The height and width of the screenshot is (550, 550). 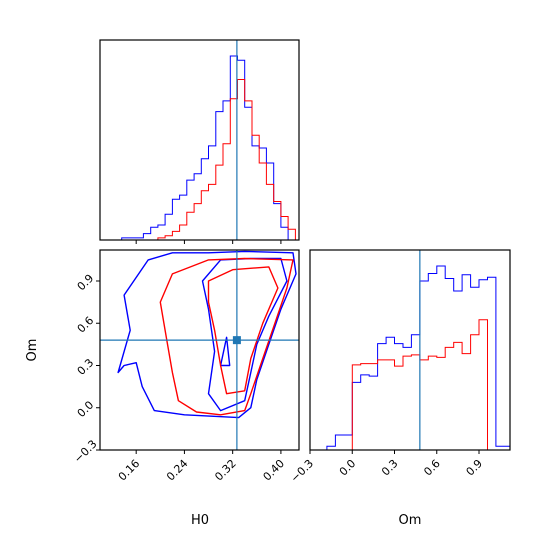 I want to click on joint-contours, so click(x=207, y=334).